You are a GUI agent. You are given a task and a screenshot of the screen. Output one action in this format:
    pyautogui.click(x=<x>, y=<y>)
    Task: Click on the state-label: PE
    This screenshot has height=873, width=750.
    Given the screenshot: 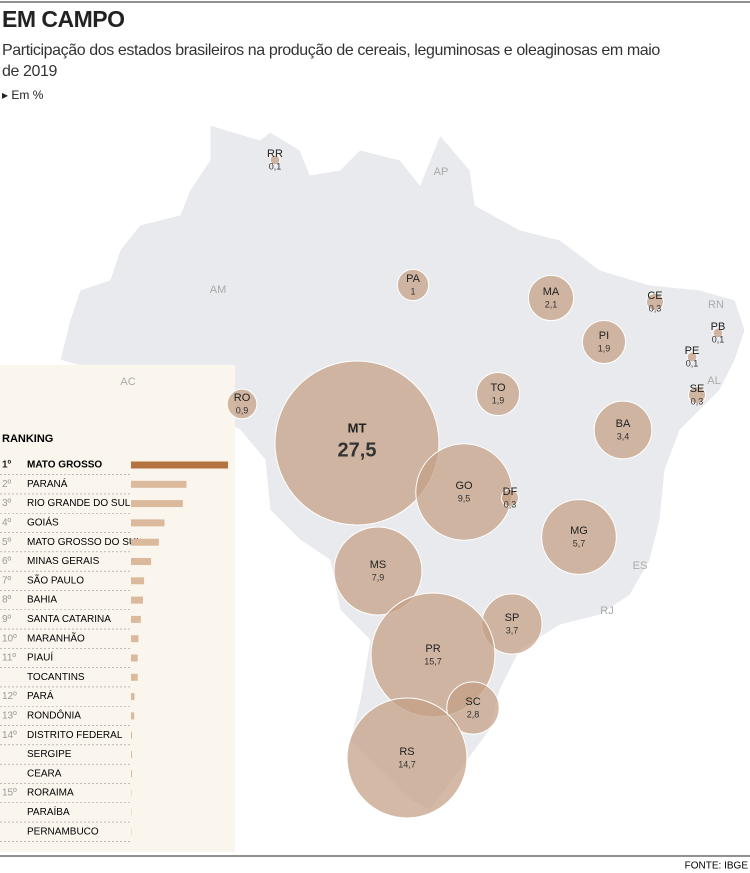 What is the action you would take?
    pyautogui.click(x=692, y=351)
    